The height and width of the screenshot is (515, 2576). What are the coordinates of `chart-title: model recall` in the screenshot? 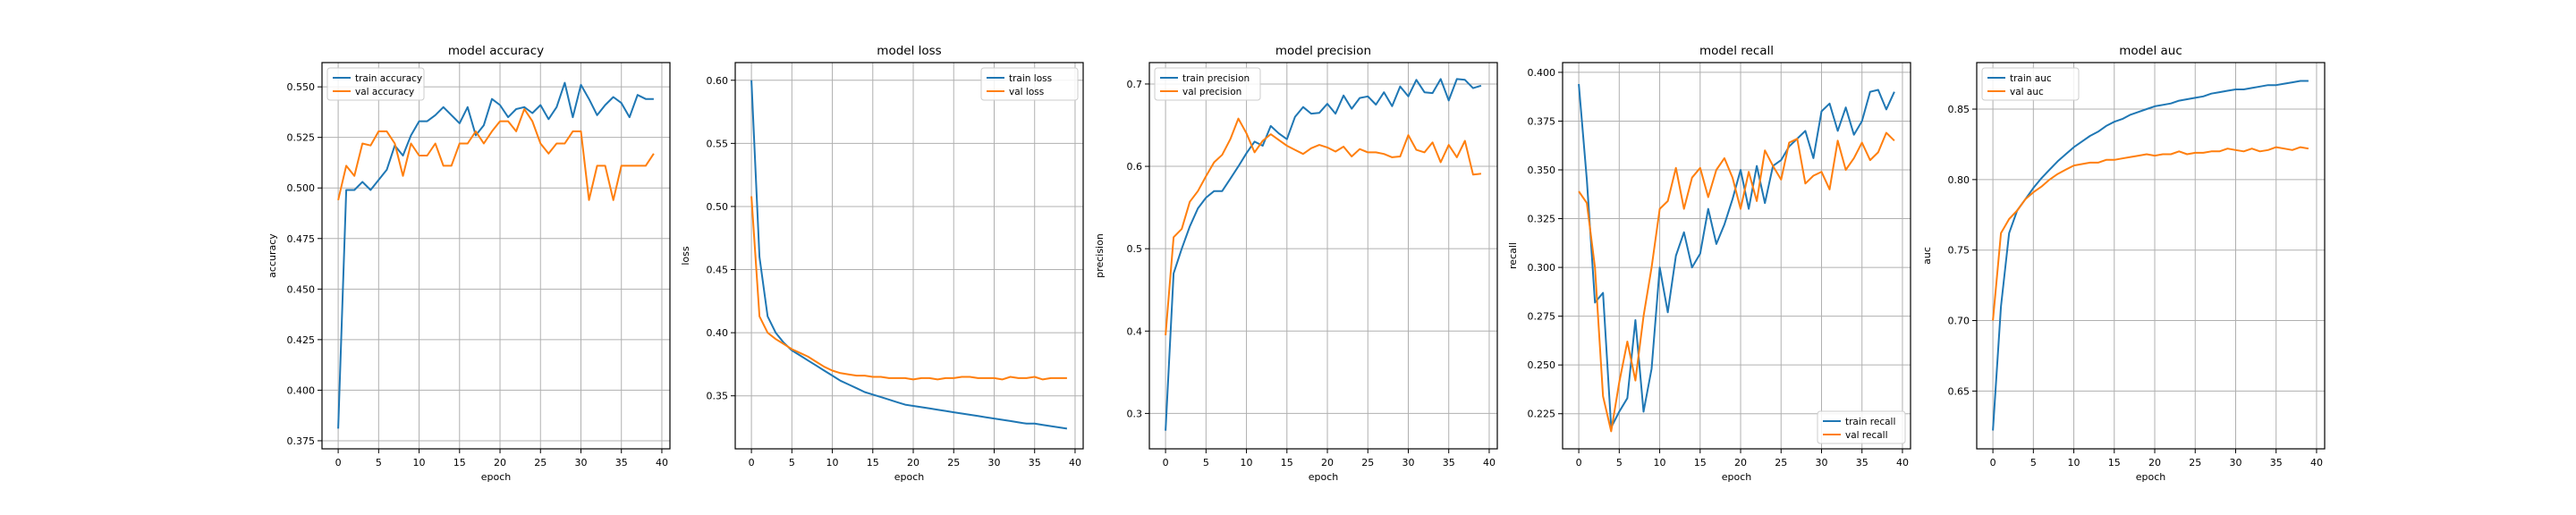 It's located at (1736, 51).